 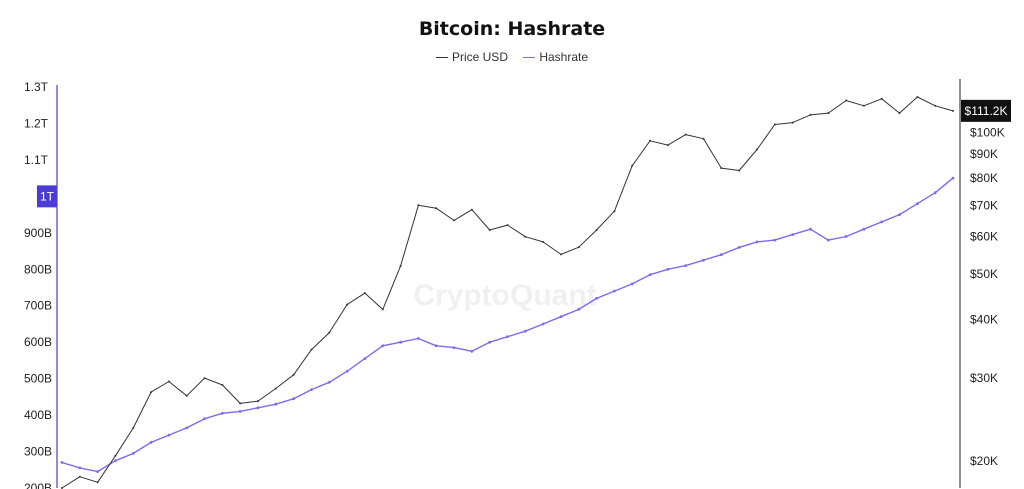 I want to click on left-tick-label: 400B, so click(x=38, y=415).